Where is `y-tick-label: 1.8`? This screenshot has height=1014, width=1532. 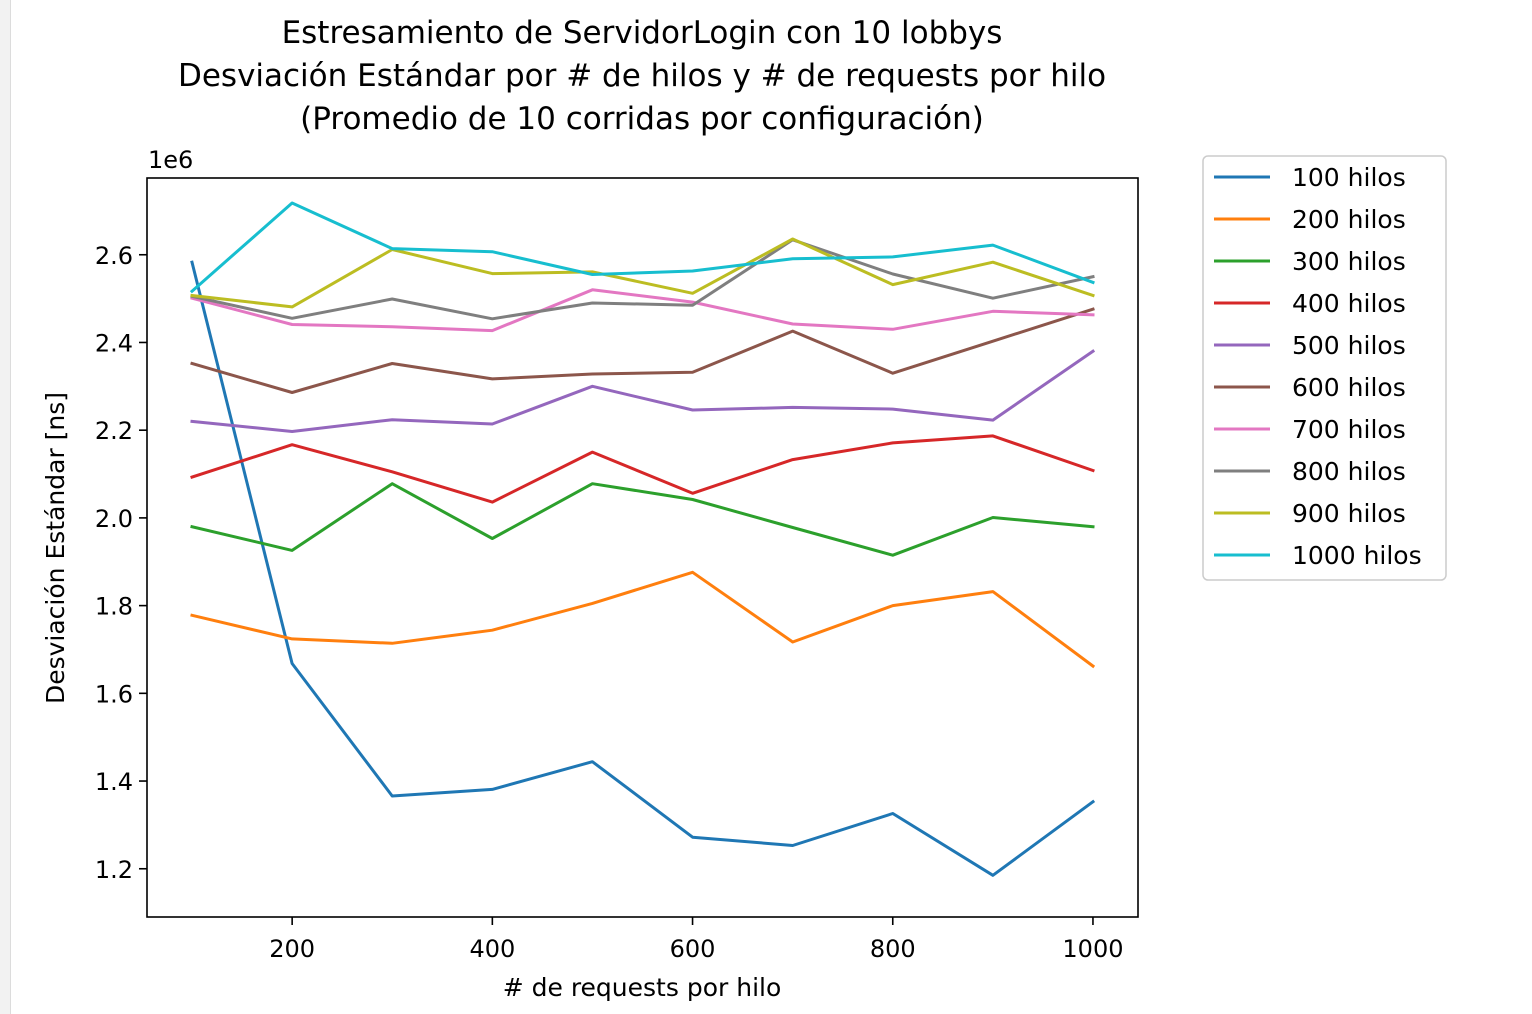 y-tick-label: 1.8 is located at coordinates (114, 607).